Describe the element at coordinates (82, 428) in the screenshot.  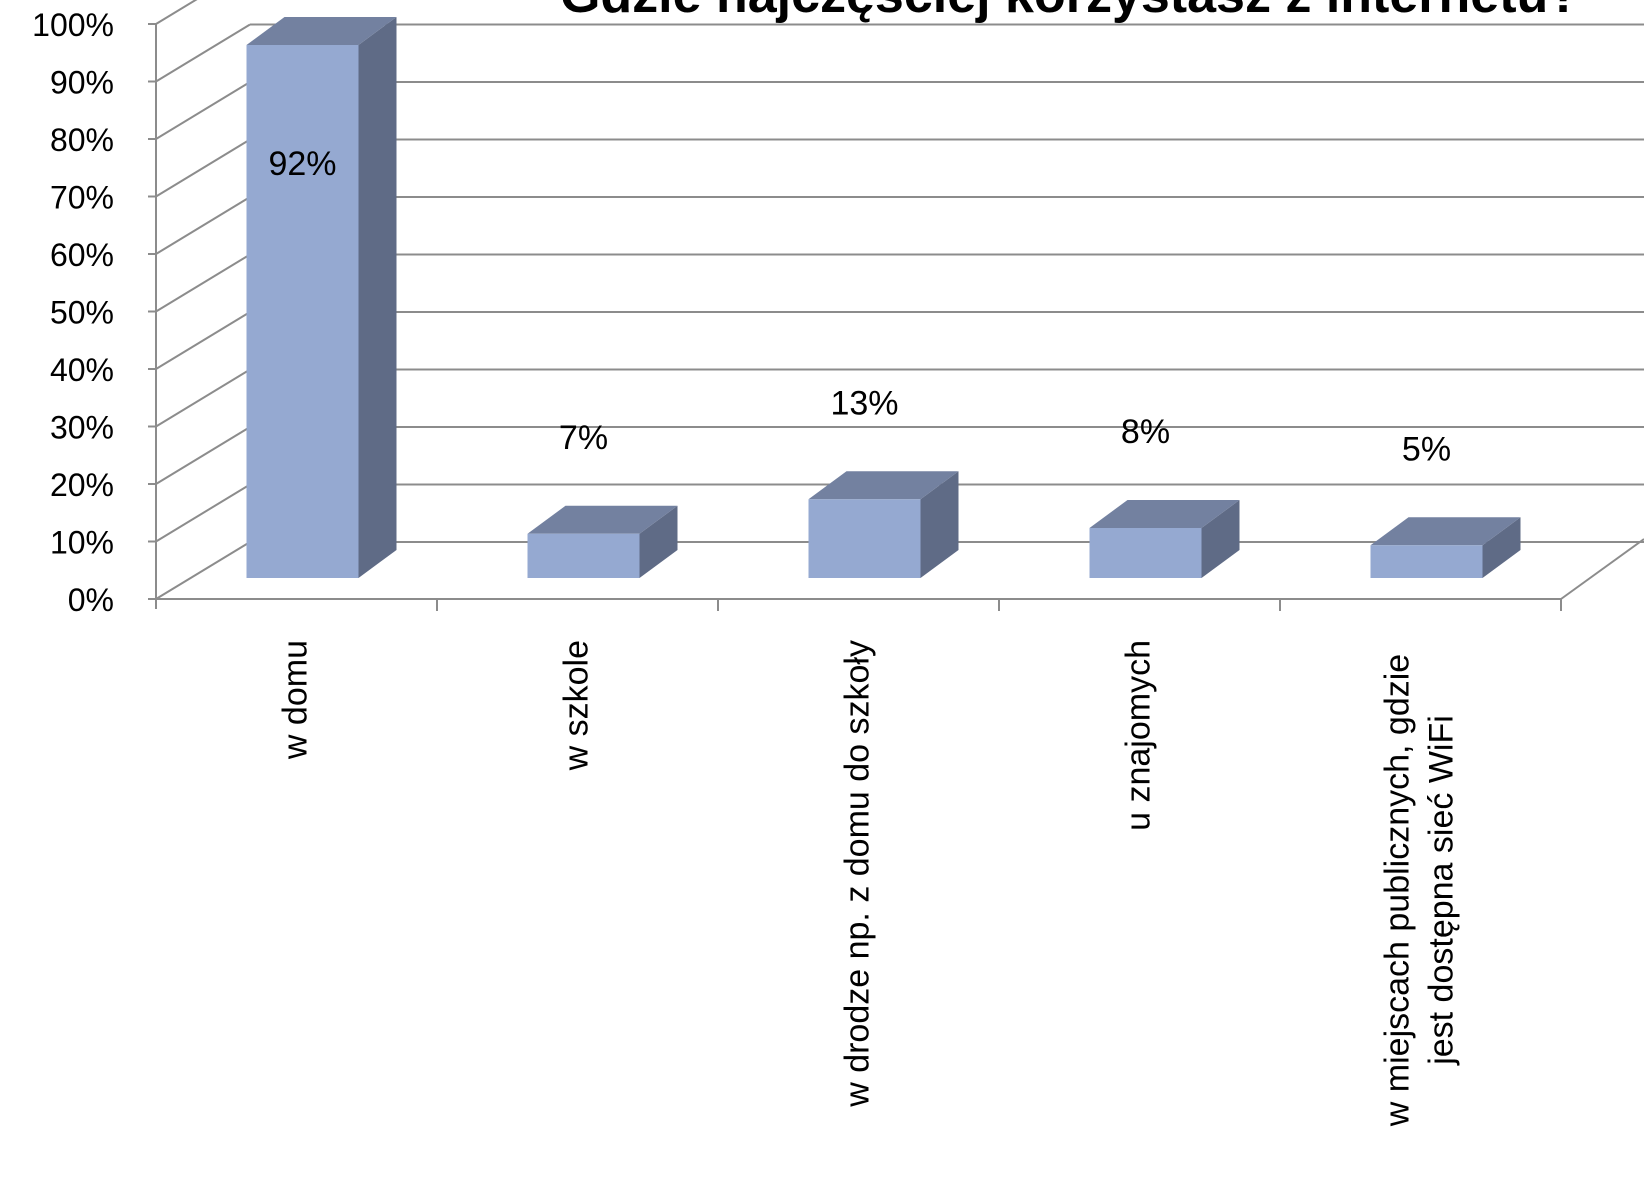
I see `y-tick-label: 30%` at that location.